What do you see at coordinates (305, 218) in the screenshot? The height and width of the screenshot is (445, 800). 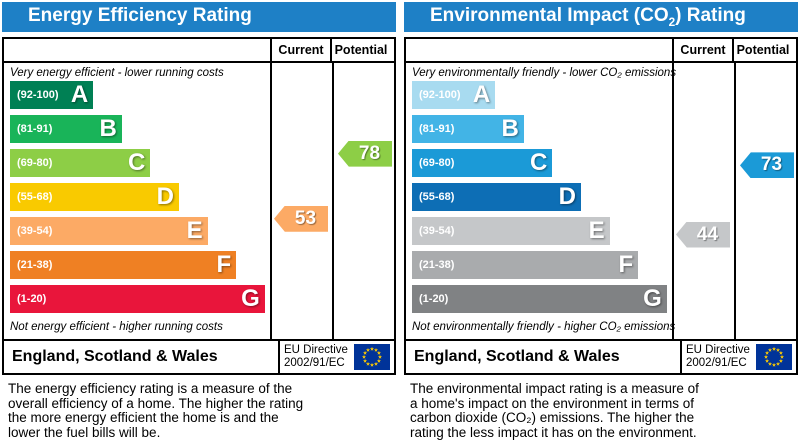 I see `current-rating-value: 53` at bounding box center [305, 218].